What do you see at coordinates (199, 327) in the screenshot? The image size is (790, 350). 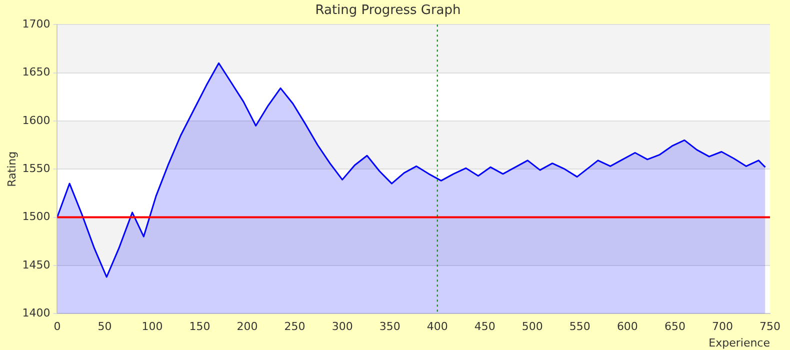 I see `x-tick-label: 150` at bounding box center [199, 327].